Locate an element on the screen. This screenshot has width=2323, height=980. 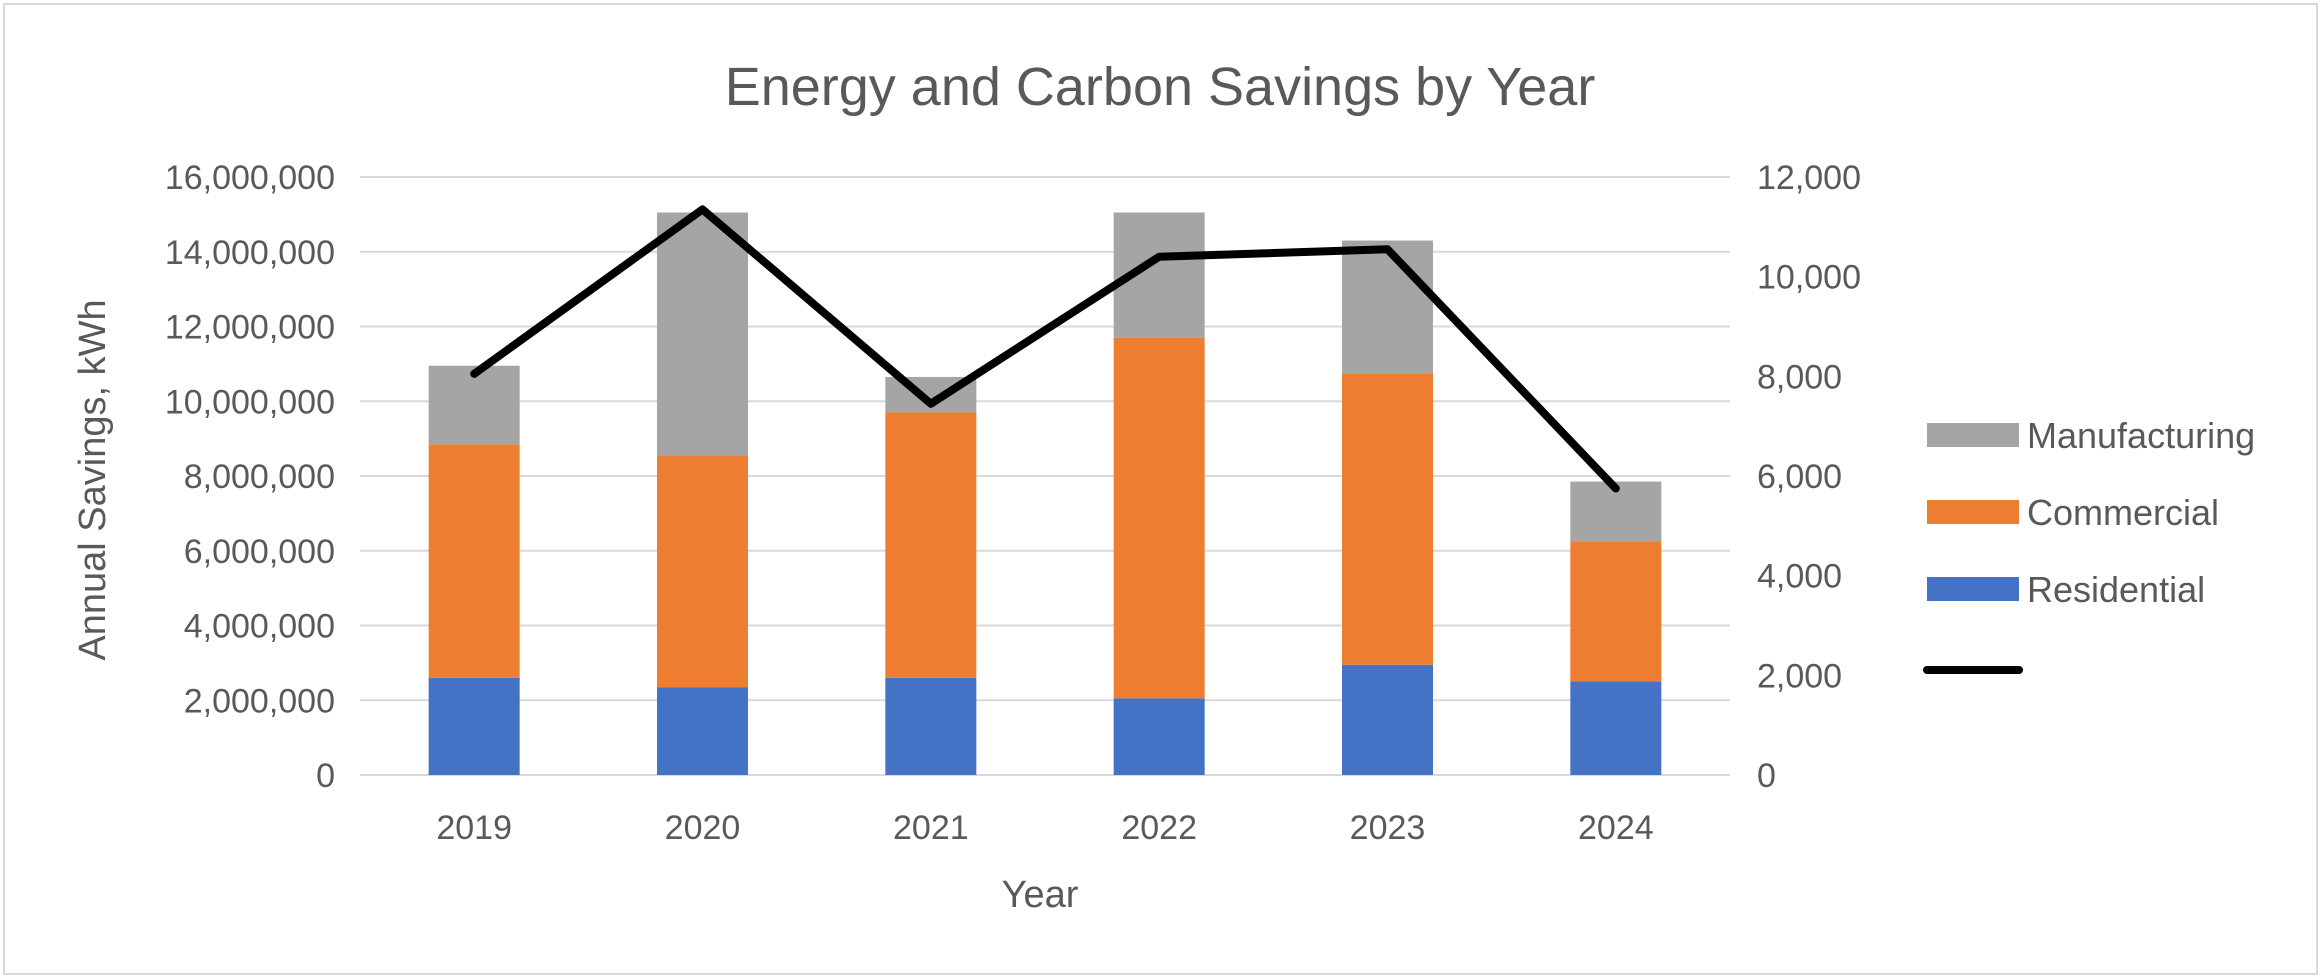
y-tick-label: 16,000,000 is located at coordinates (250, 178).